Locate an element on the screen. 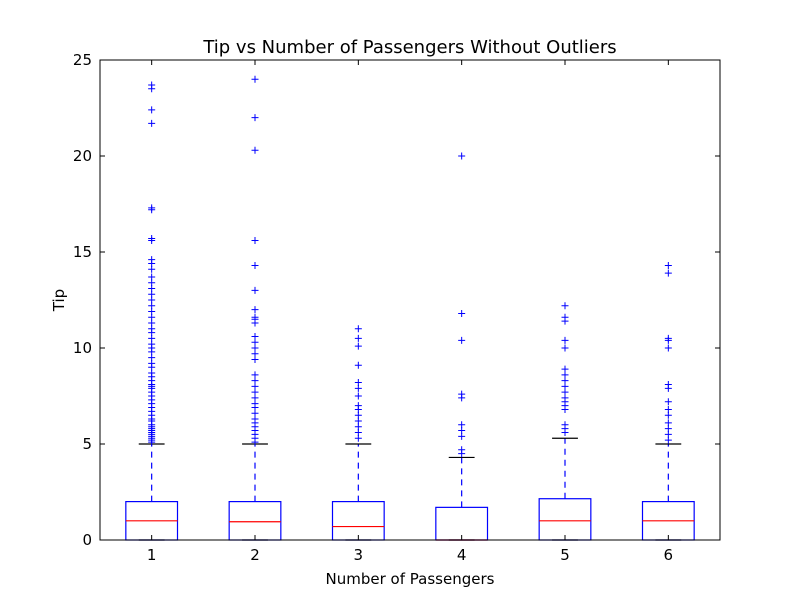  y-tick-label: 10 is located at coordinates (82, 348).